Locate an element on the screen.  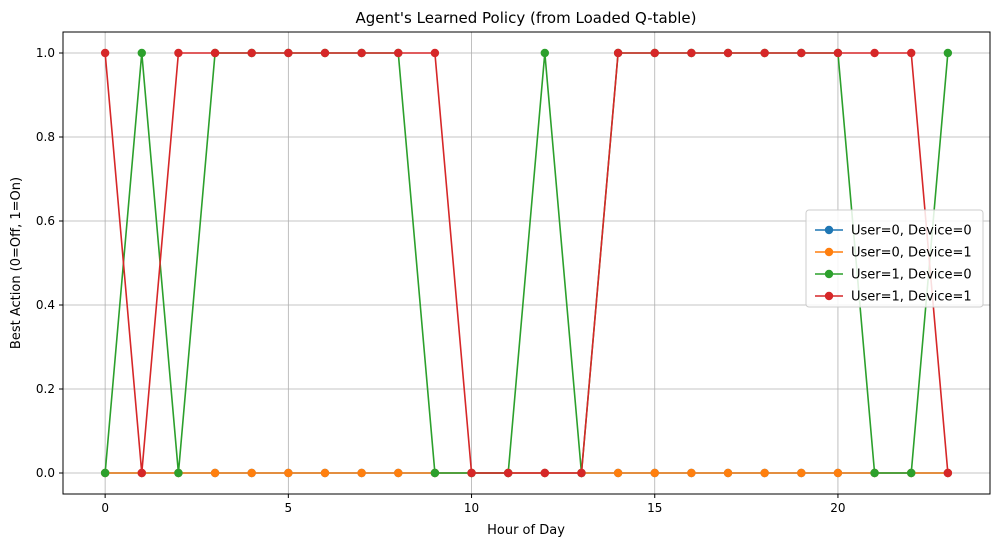
x-tick-label: 0 is located at coordinates (105, 508).